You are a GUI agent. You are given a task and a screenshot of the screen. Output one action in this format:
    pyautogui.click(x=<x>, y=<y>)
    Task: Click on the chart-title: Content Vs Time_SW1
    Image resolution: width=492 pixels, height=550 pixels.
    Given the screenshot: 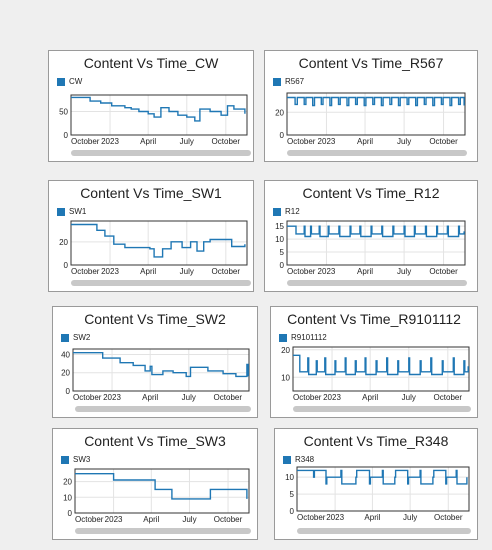 What is the action you would take?
    pyautogui.click(x=151, y=193)
    